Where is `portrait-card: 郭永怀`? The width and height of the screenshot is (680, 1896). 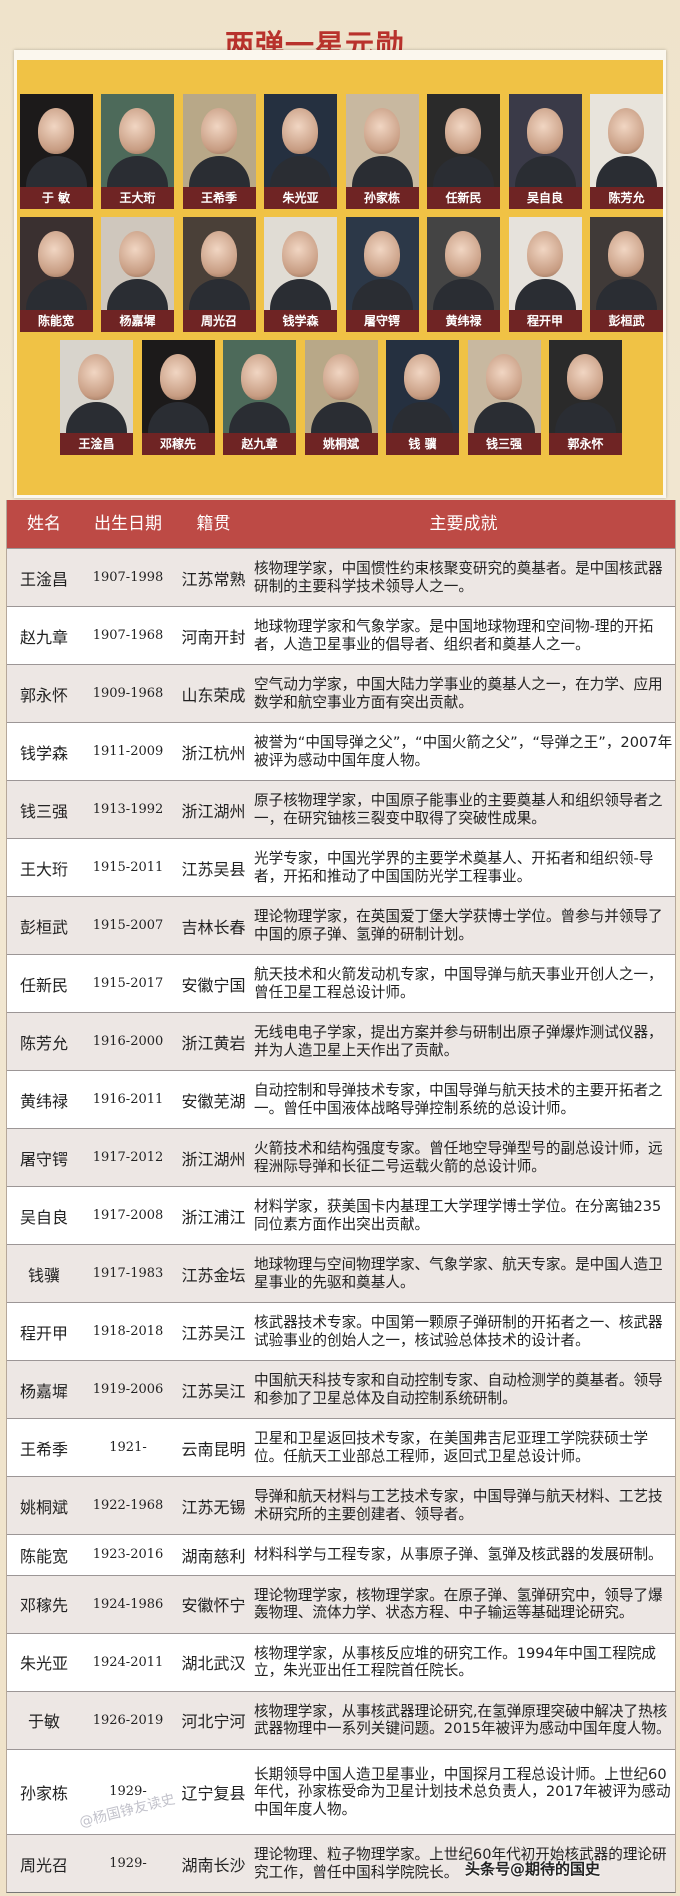
portrait-card: 郭永怀 is located at coordinates (585, 397).